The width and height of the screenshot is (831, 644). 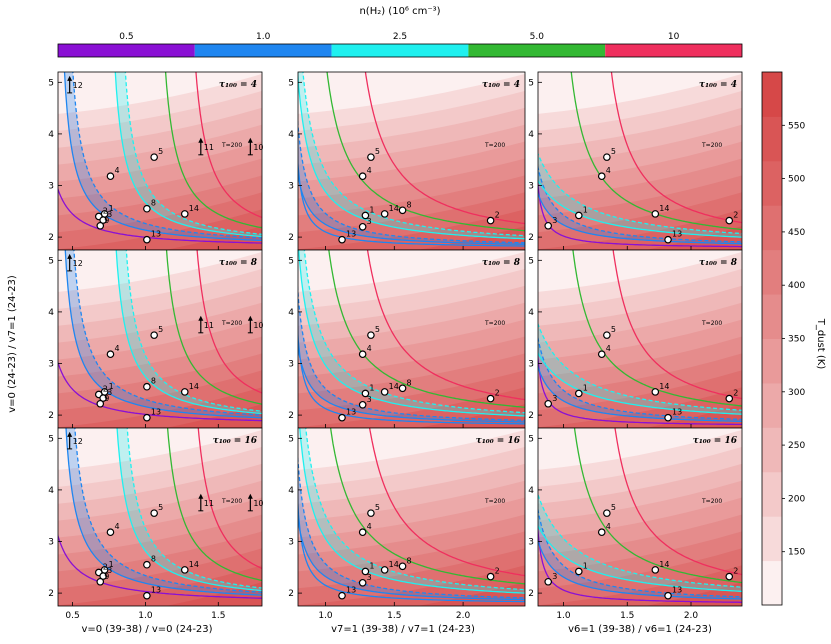 I want to click on y-tick-label: 2, so click(x=291, y=594).